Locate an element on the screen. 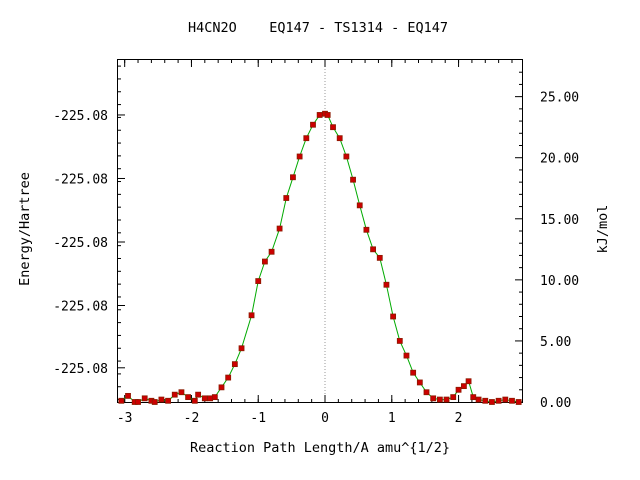  right-tick-label: 25.00 is located at coordinates (559, 98).